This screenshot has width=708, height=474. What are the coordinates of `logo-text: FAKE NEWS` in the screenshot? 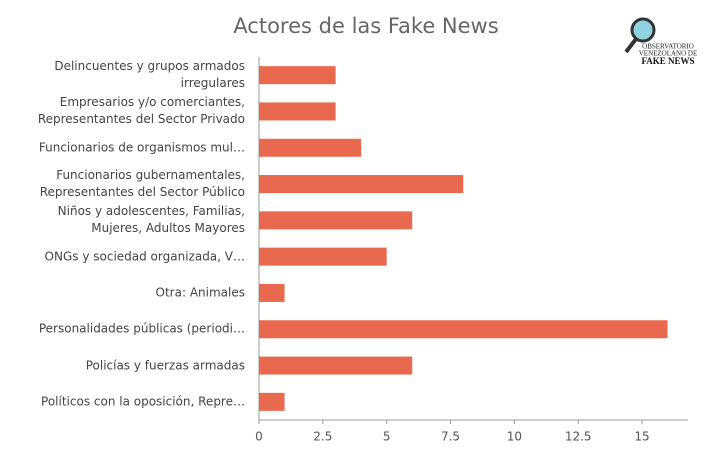 It's located at (667, 61).